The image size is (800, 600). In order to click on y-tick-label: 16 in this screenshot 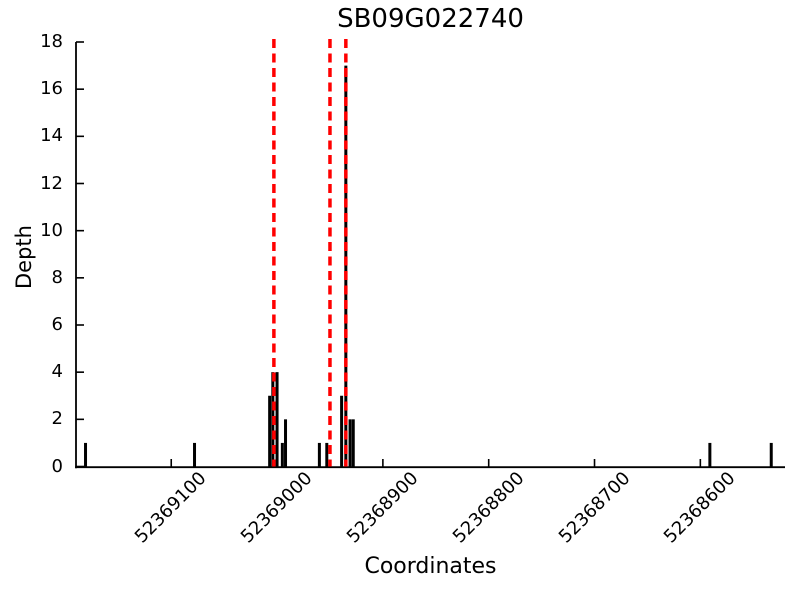, I will do `click(51, 89)`.